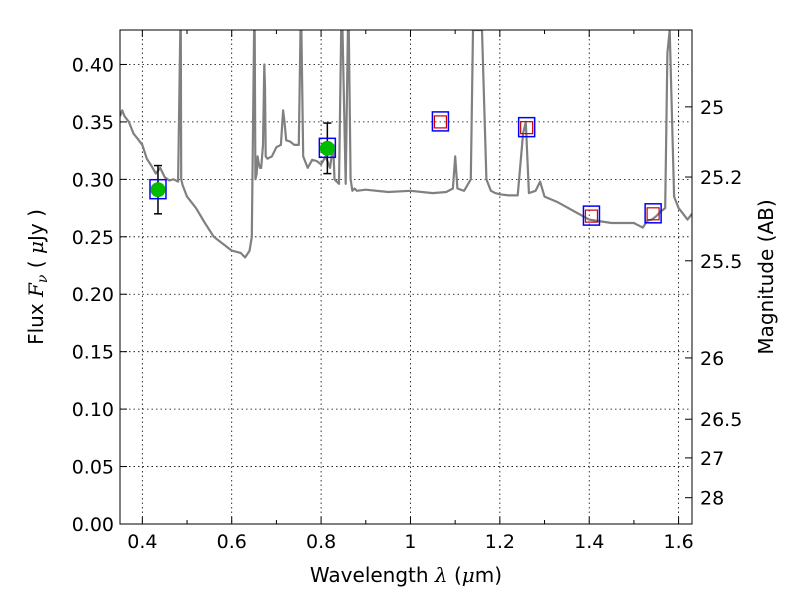  What do you see at coordinates (93, 295) in the screenshot?
I see `y-tick-label: 0.20` at bounding box center [93, 295].